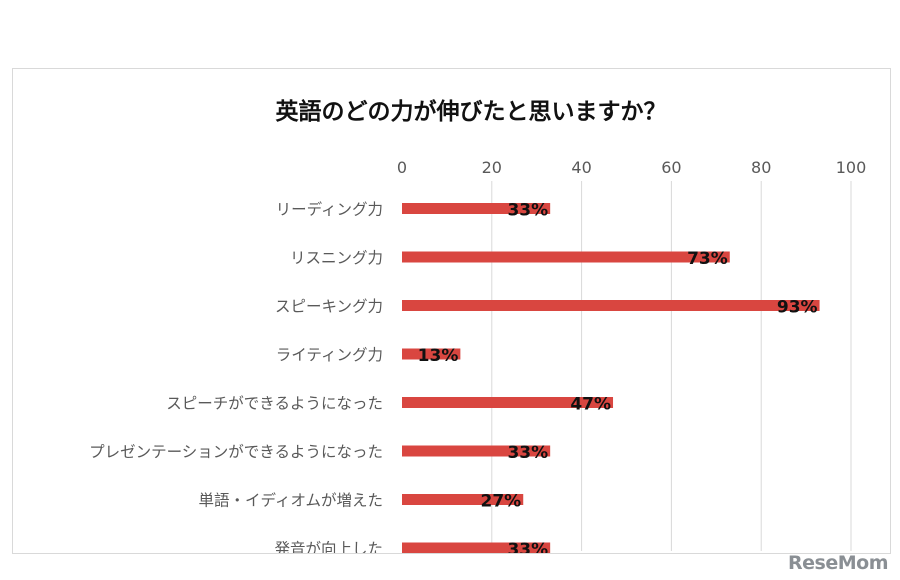 This screenshot has height=580, width=900. What do you see at coordinates (590, 405) in the screenshot?
I see `data-label-4: 47%` at bounding box center [590, 405].